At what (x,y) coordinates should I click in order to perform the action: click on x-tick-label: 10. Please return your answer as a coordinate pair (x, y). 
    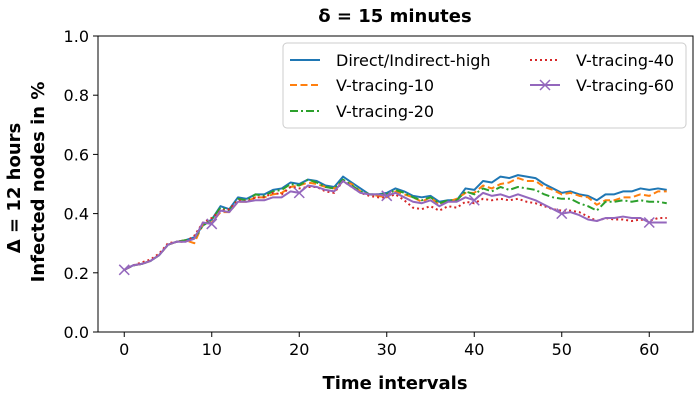
    Looking at the image, I should click on (212, 349).